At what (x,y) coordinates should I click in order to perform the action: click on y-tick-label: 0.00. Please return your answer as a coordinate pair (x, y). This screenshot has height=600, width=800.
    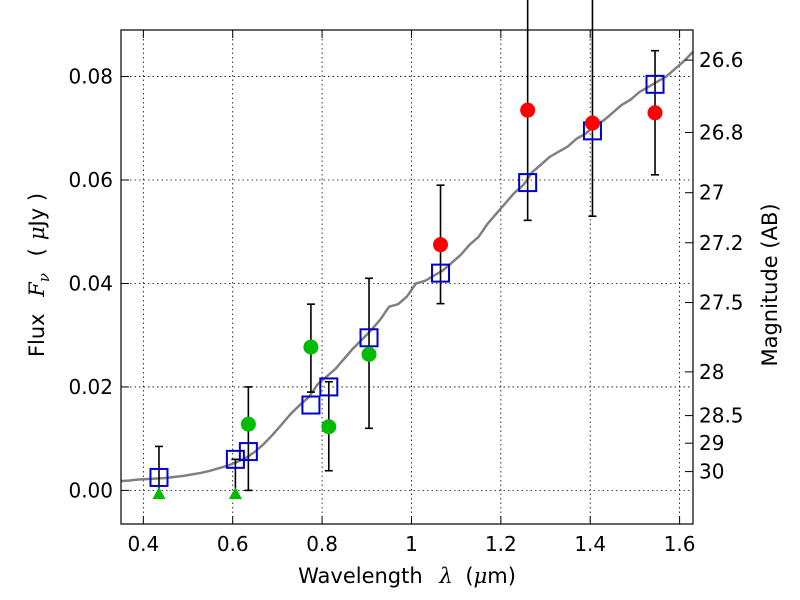
    Looking at the image, I should click on (90, 490).